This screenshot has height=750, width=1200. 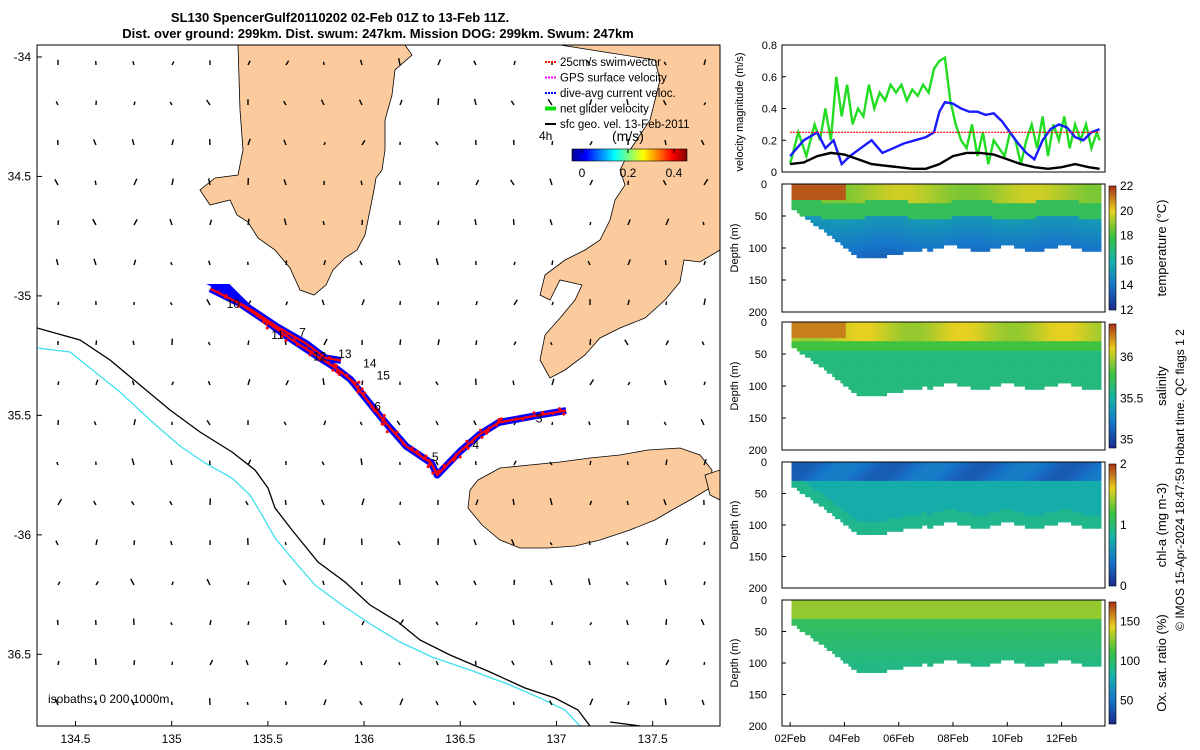 What do you see at coordinates (302, 333) in the screenshot?
I see `day-label: 7` at bounding box center [302, 333].